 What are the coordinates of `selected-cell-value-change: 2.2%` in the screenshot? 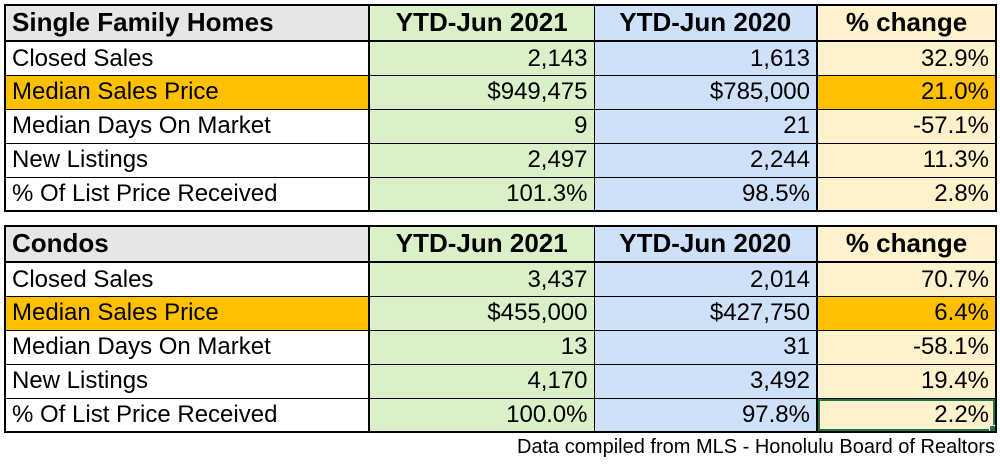 It's located at (906, 415).